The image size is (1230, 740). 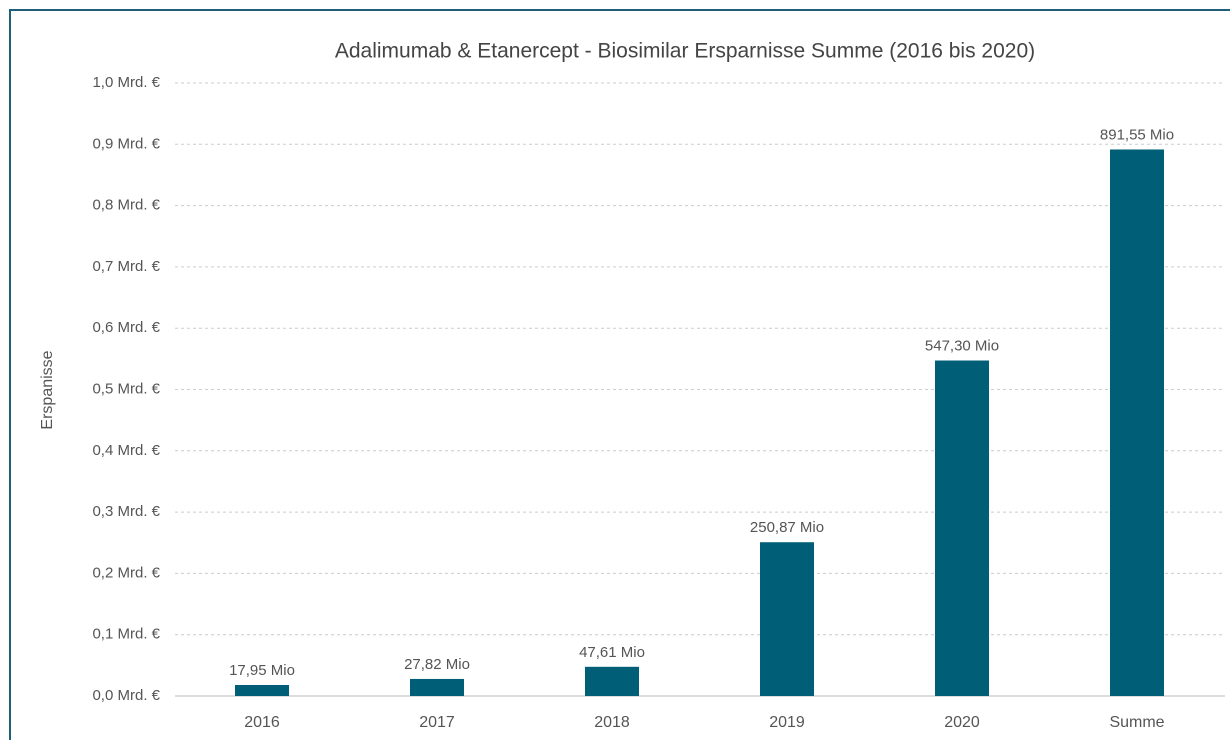 What do you see at coordinates (126, 388) in the screenshot?
I see `y-tick-label: 0,5 Mrd. €` at bounding box center [126, 388].